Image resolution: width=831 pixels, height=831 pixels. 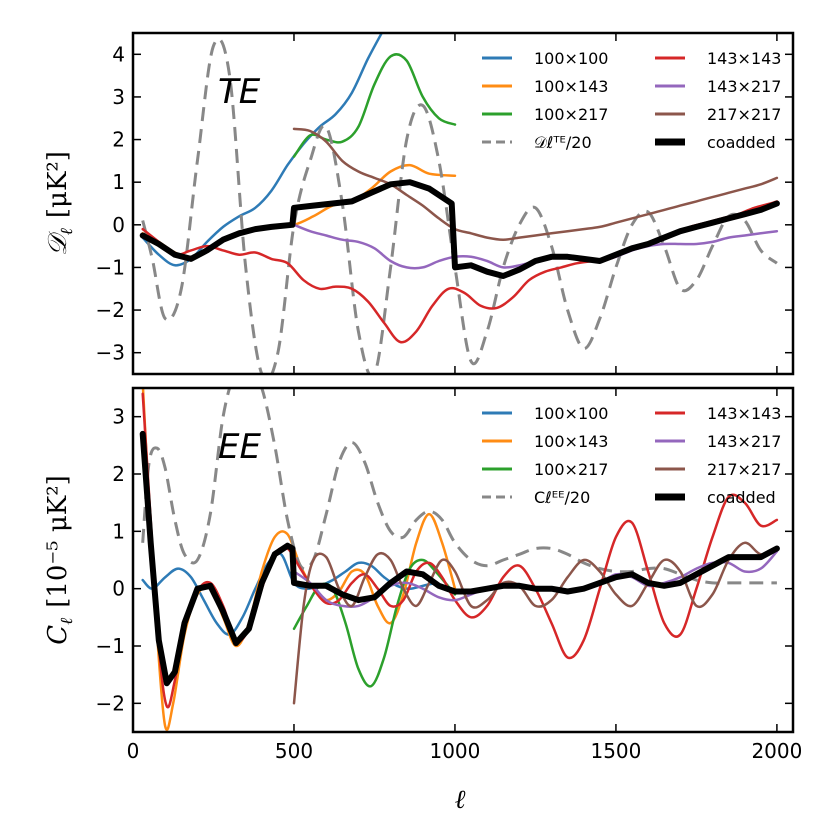 What do you see at coordinates (562, 497) in the screenshot?
I see `legend-label: Cℓᴱᴱ/20` at bounding box center [562, 497].